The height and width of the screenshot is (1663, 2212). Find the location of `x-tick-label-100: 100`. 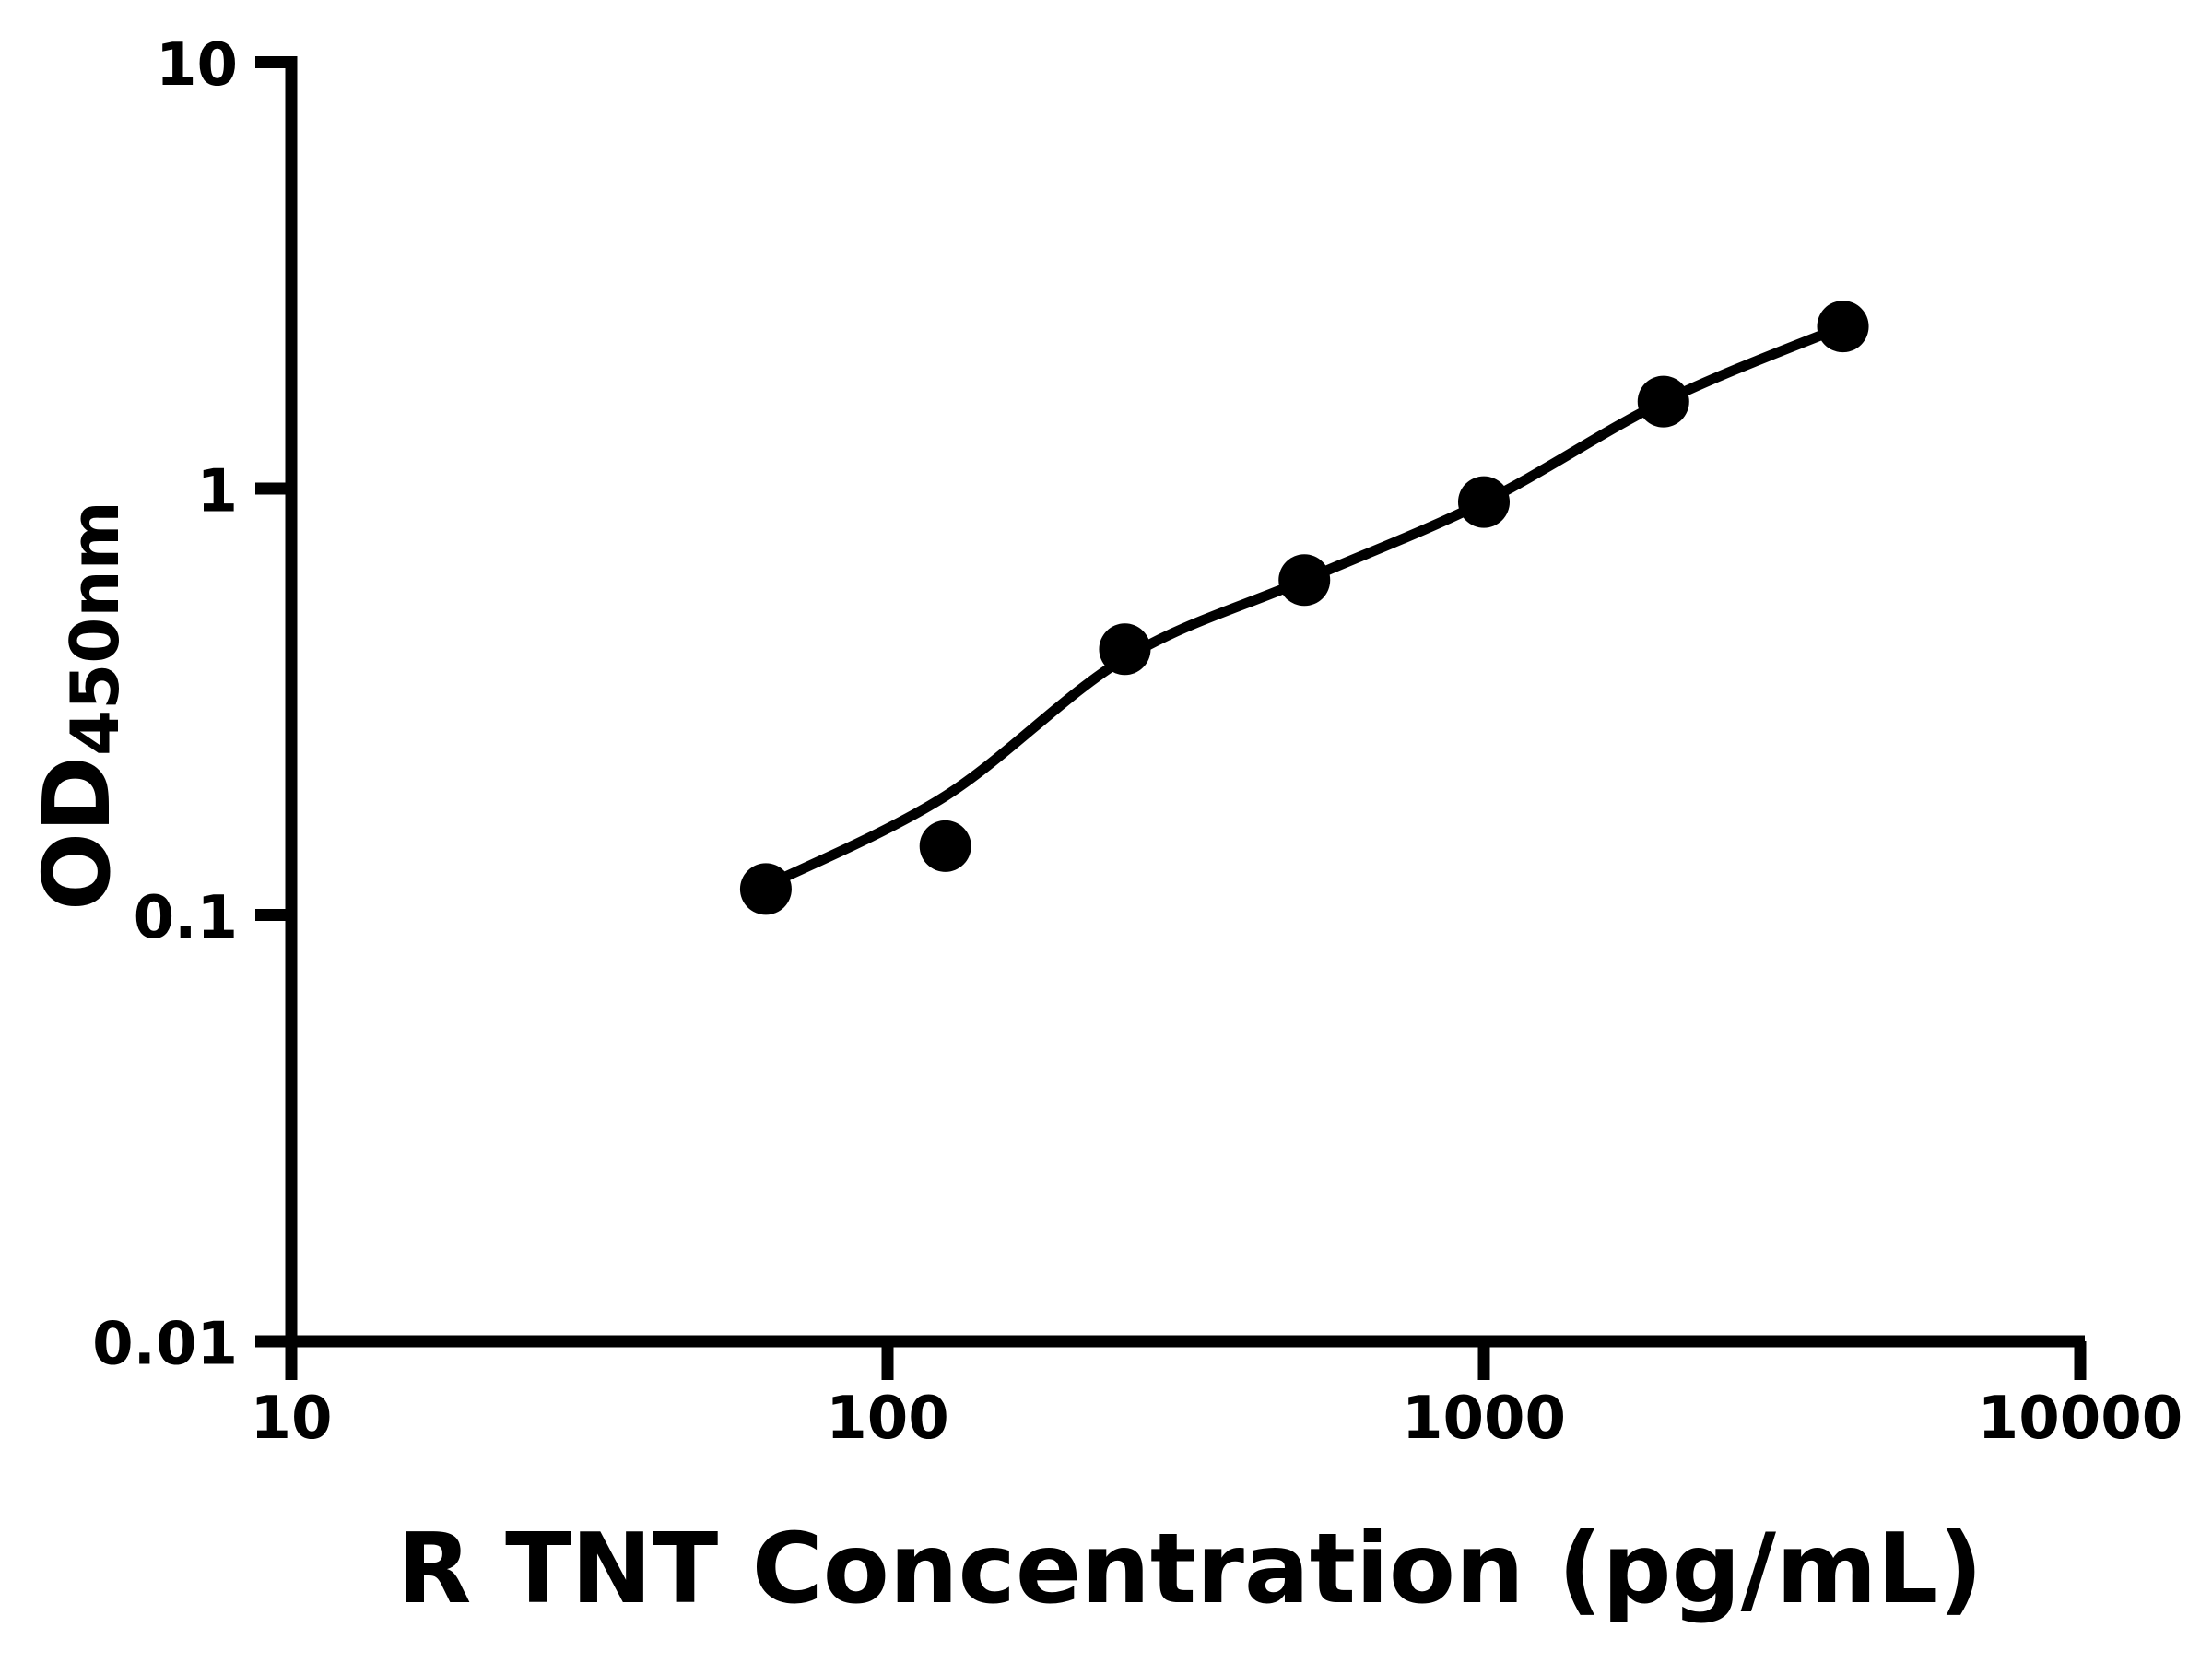

x-tick-label-100: 100 is located at coordinates (887, 1419).